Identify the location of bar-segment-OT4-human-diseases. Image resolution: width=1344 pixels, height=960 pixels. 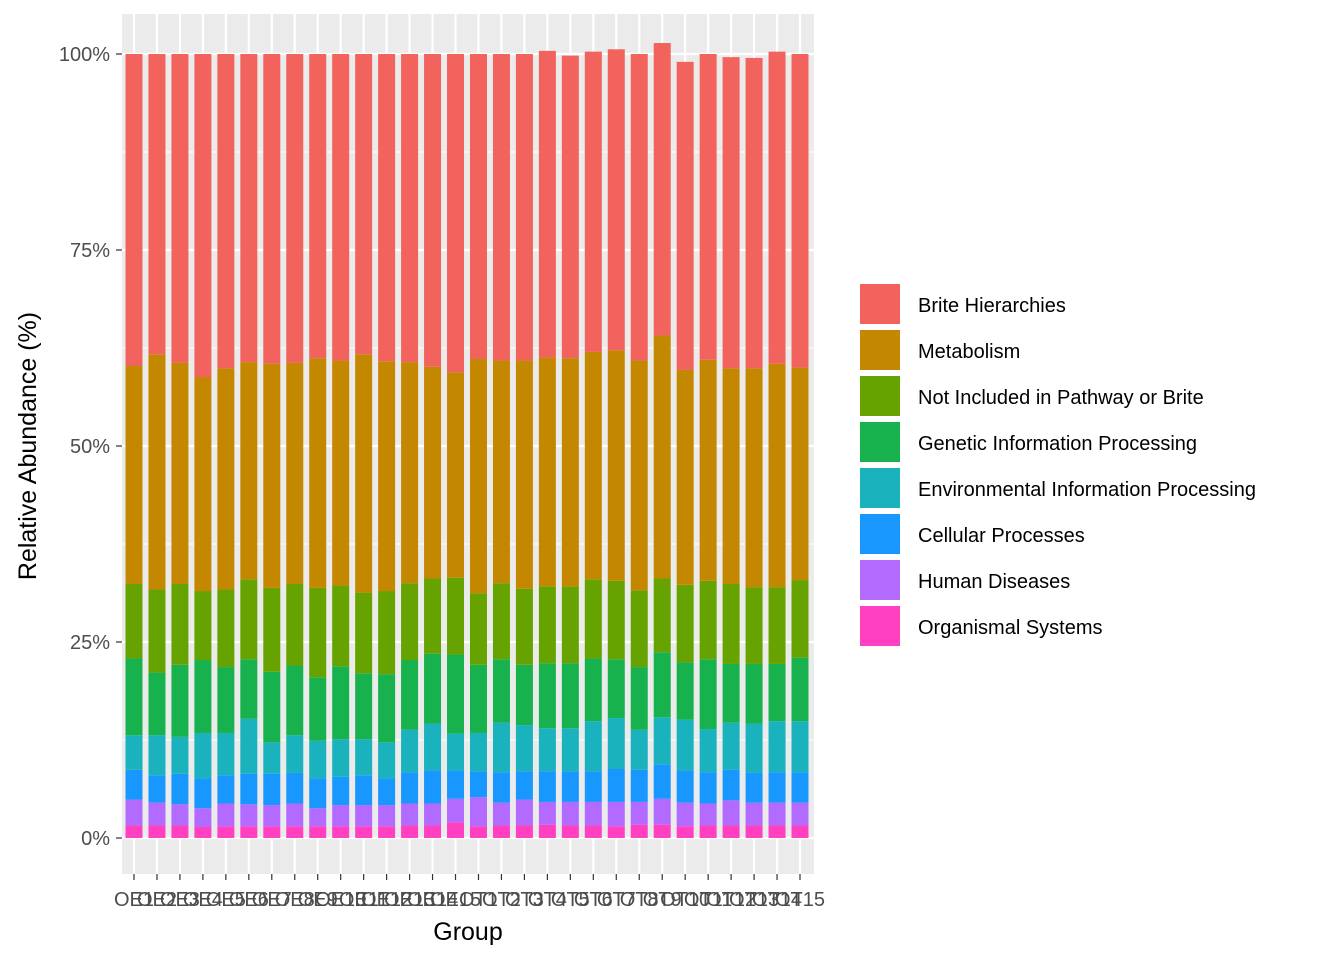
(547, 813).